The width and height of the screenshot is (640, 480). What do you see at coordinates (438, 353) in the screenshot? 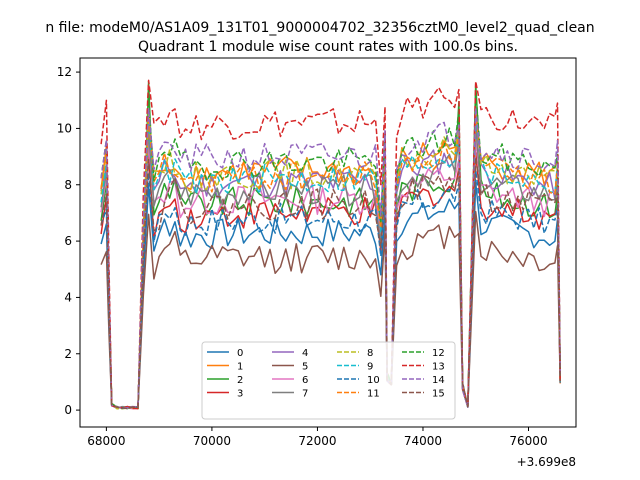
I see `legend-label-12: 12` at bounding box center [438, 353].